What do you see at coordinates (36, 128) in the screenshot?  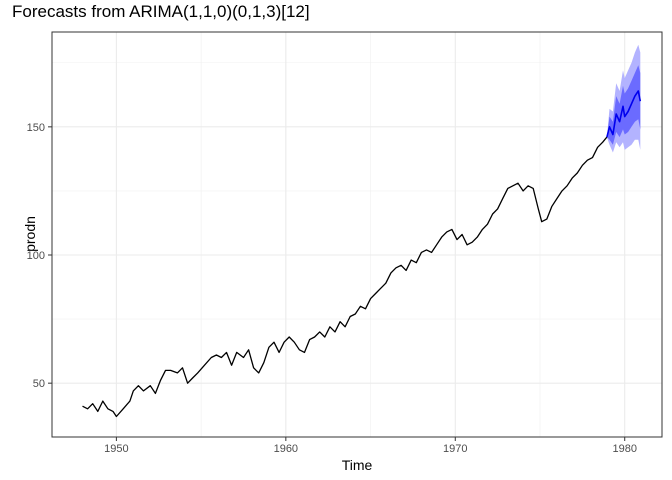 I see `y-tick-label: 150` at bounding box center [36, 128].